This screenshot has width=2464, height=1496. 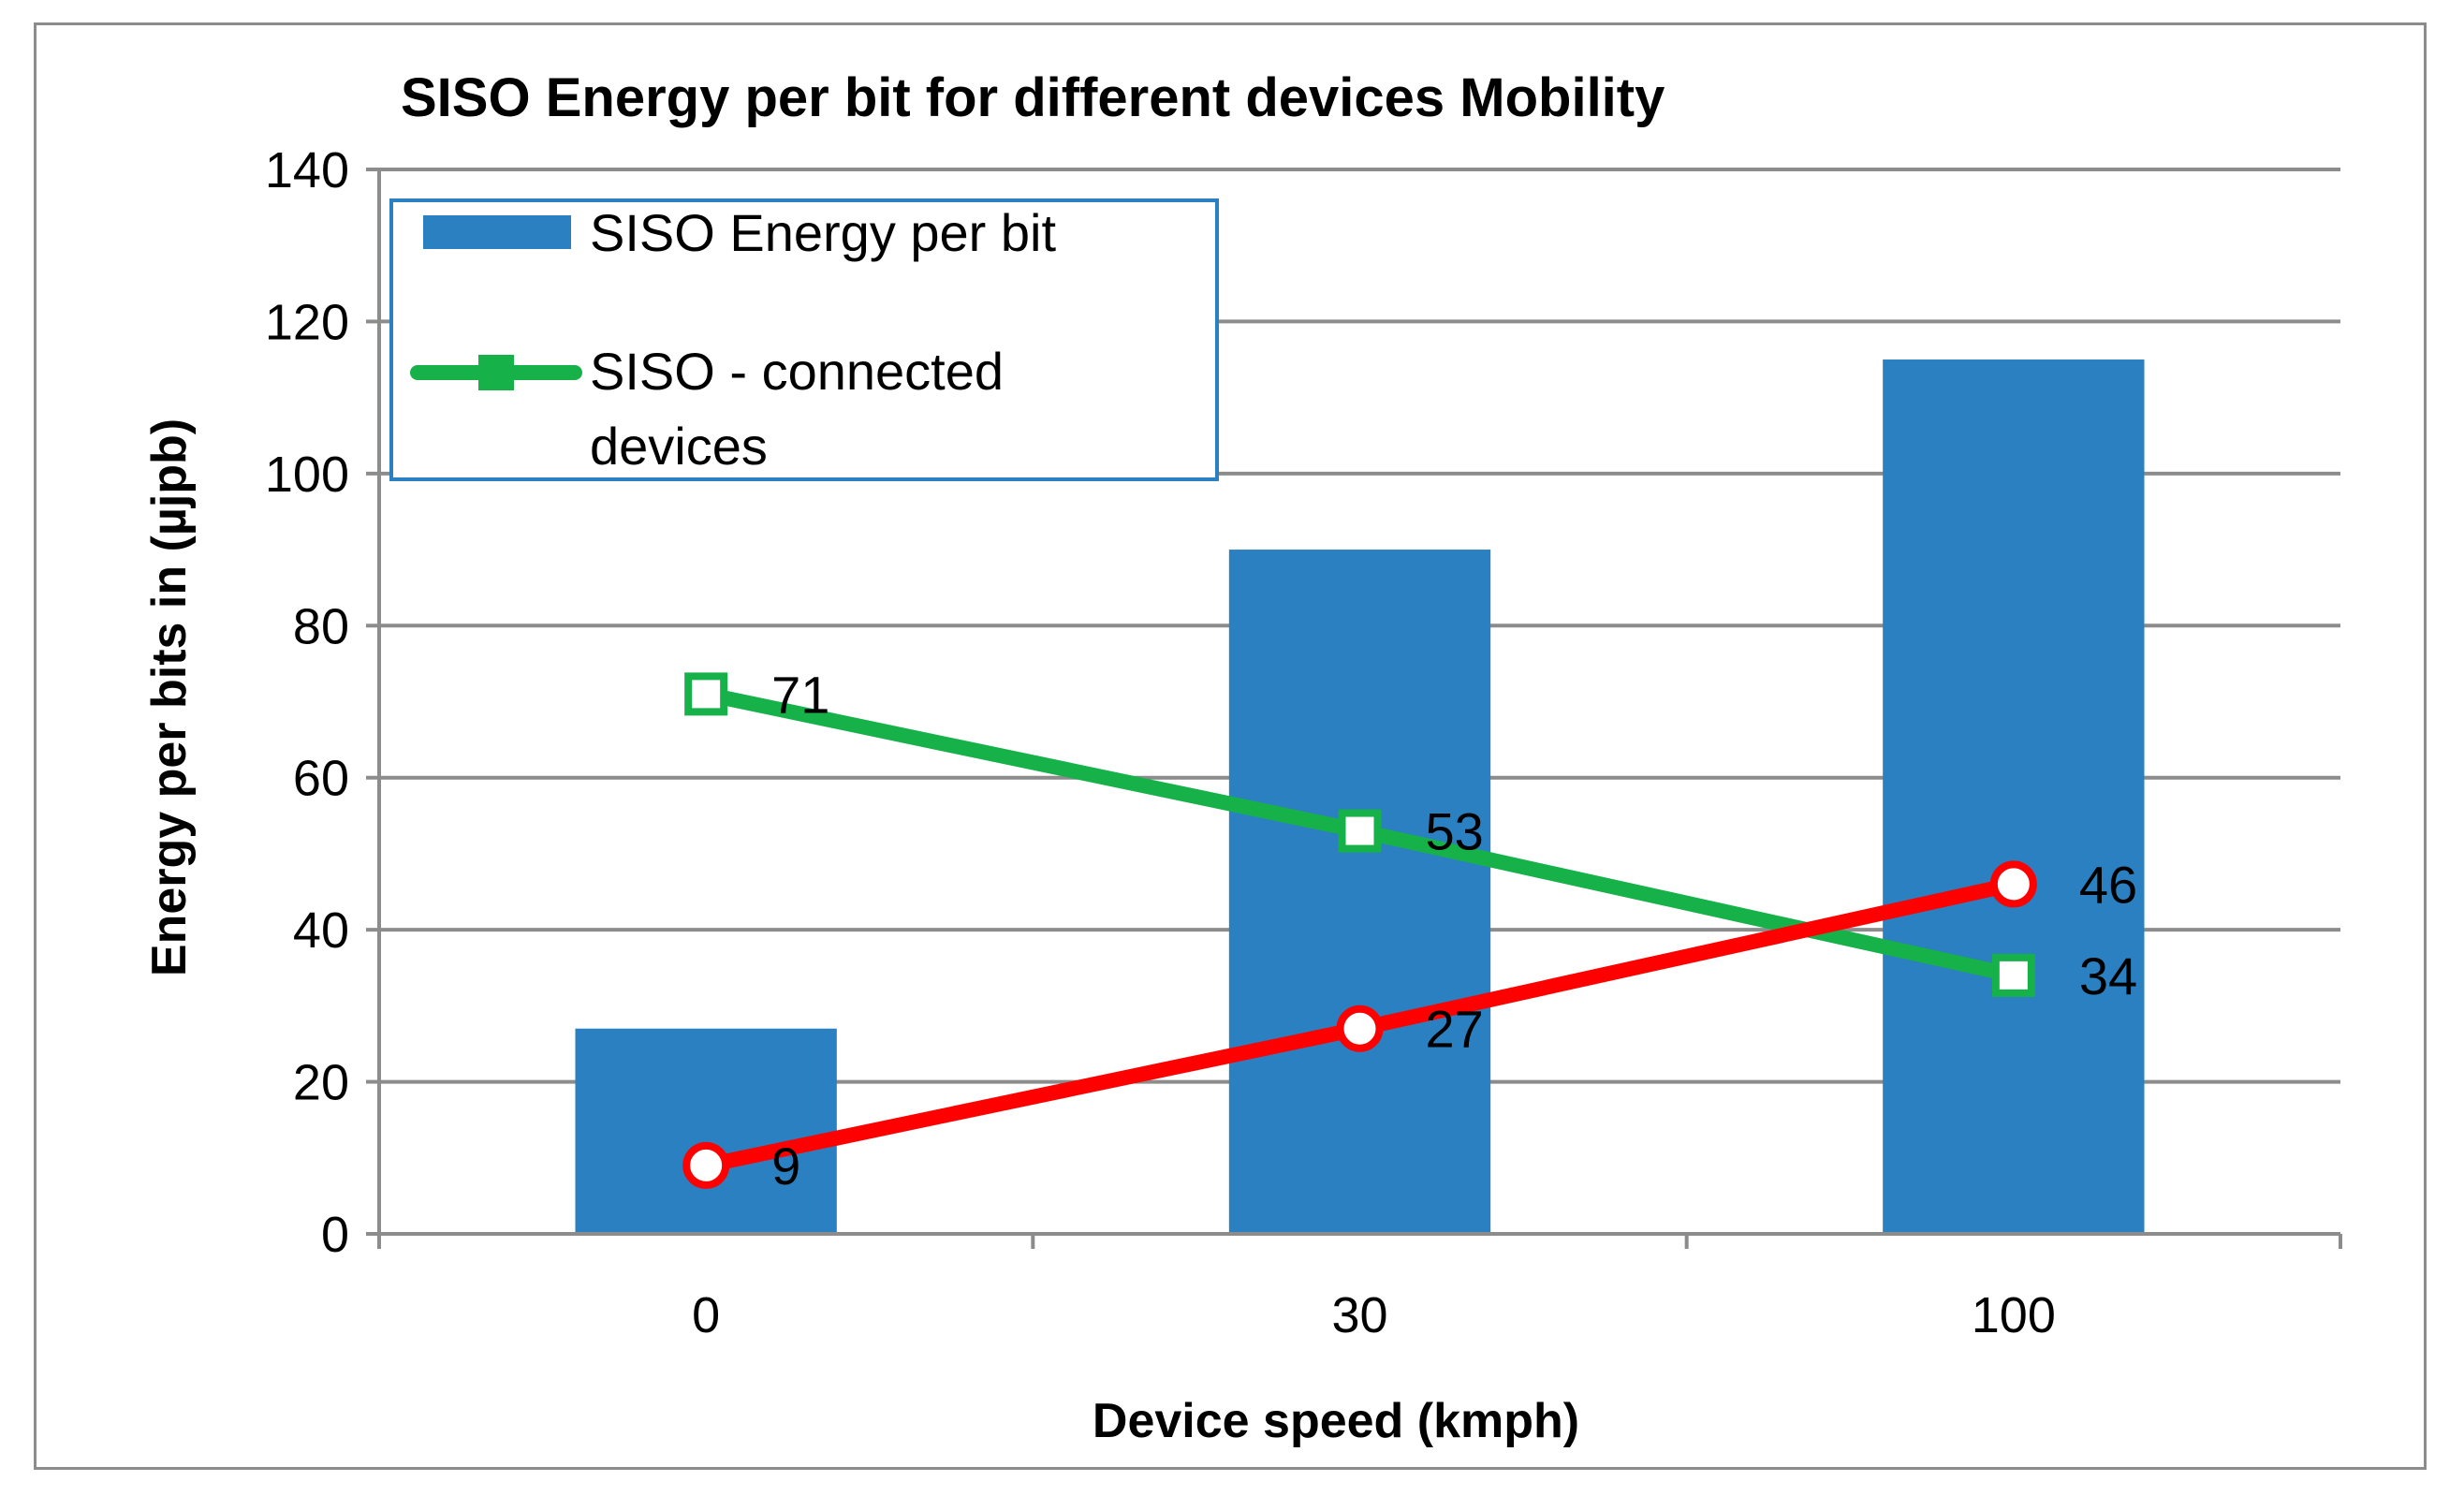 What do you see at coordinates (2108, 975) in the screenshot?
I see `data-label: 34` at bounding box center [2108, 975].